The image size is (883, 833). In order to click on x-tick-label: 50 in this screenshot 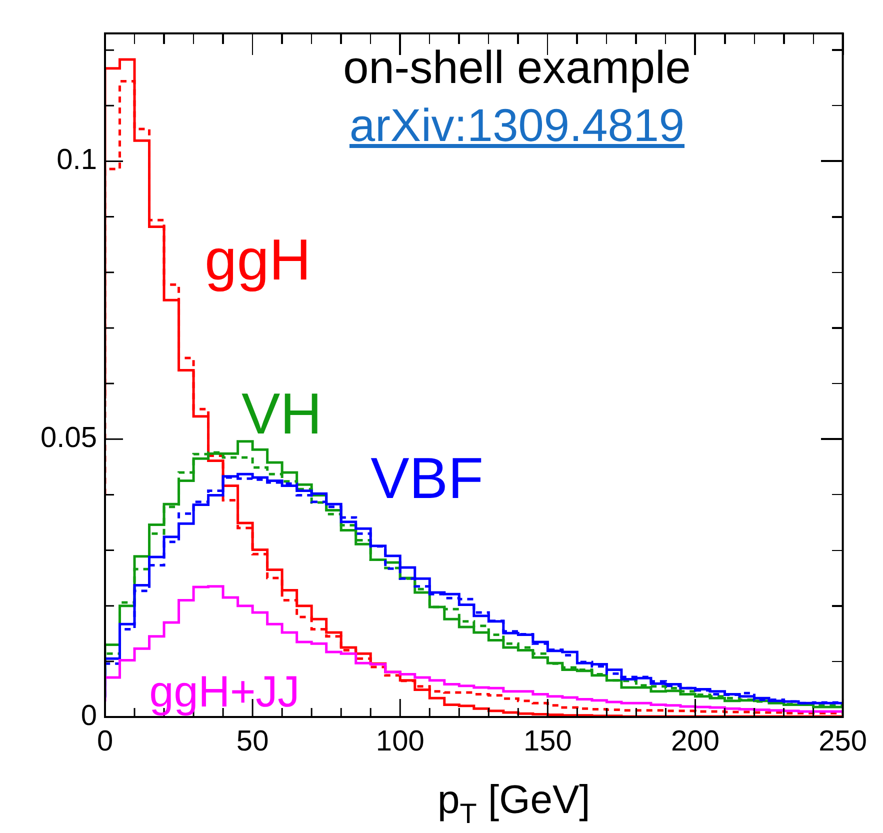, I will do `click(252, 741)`.